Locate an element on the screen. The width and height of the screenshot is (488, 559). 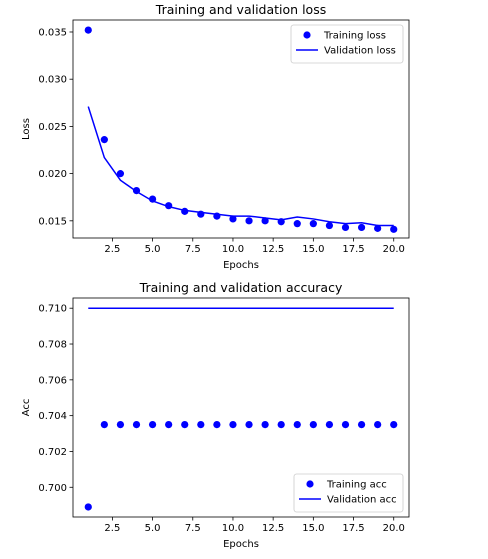
legend-label: Validation acc is located at coordinates (362, 500).